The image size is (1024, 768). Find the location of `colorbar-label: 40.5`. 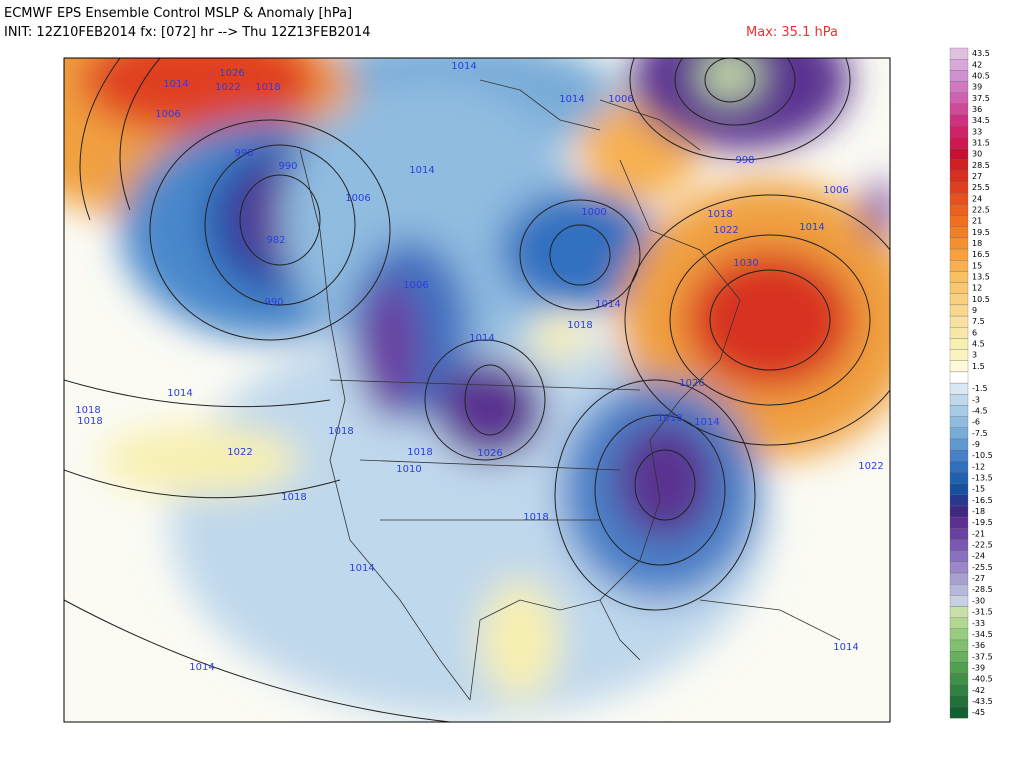

colorbar-label: 40.5 is located at coordinates (981, 75).